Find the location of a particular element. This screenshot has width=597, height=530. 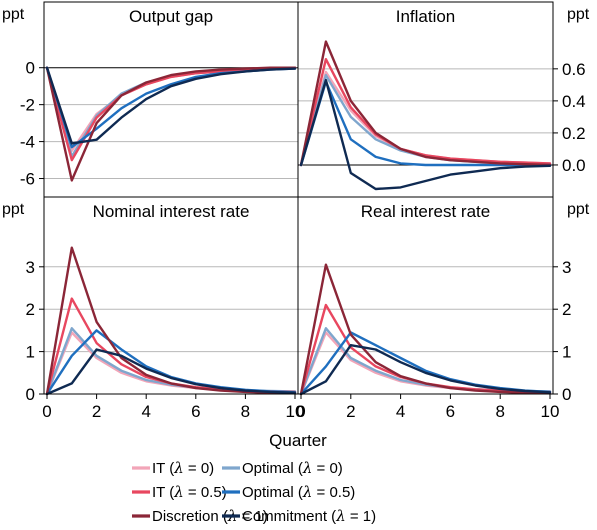

legend-item-opt0: Optimal (λ = 0) is located at coordinates (282, 468).